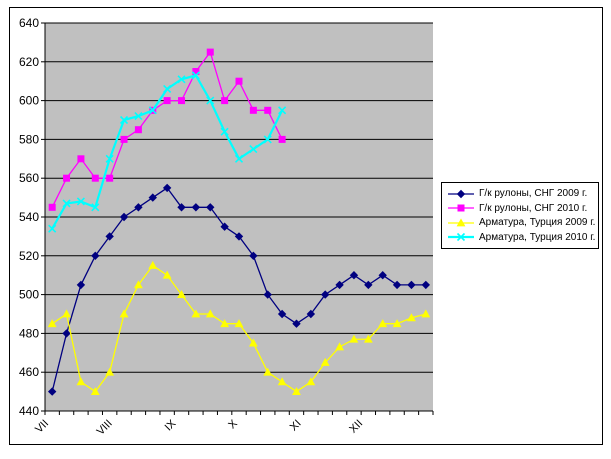 The height and width of the screenshot is (459, 611). What do you see at coordinates (233, 424) in the screenshot?
I see `x-axis-label: X` at bounding box center [233, 424].